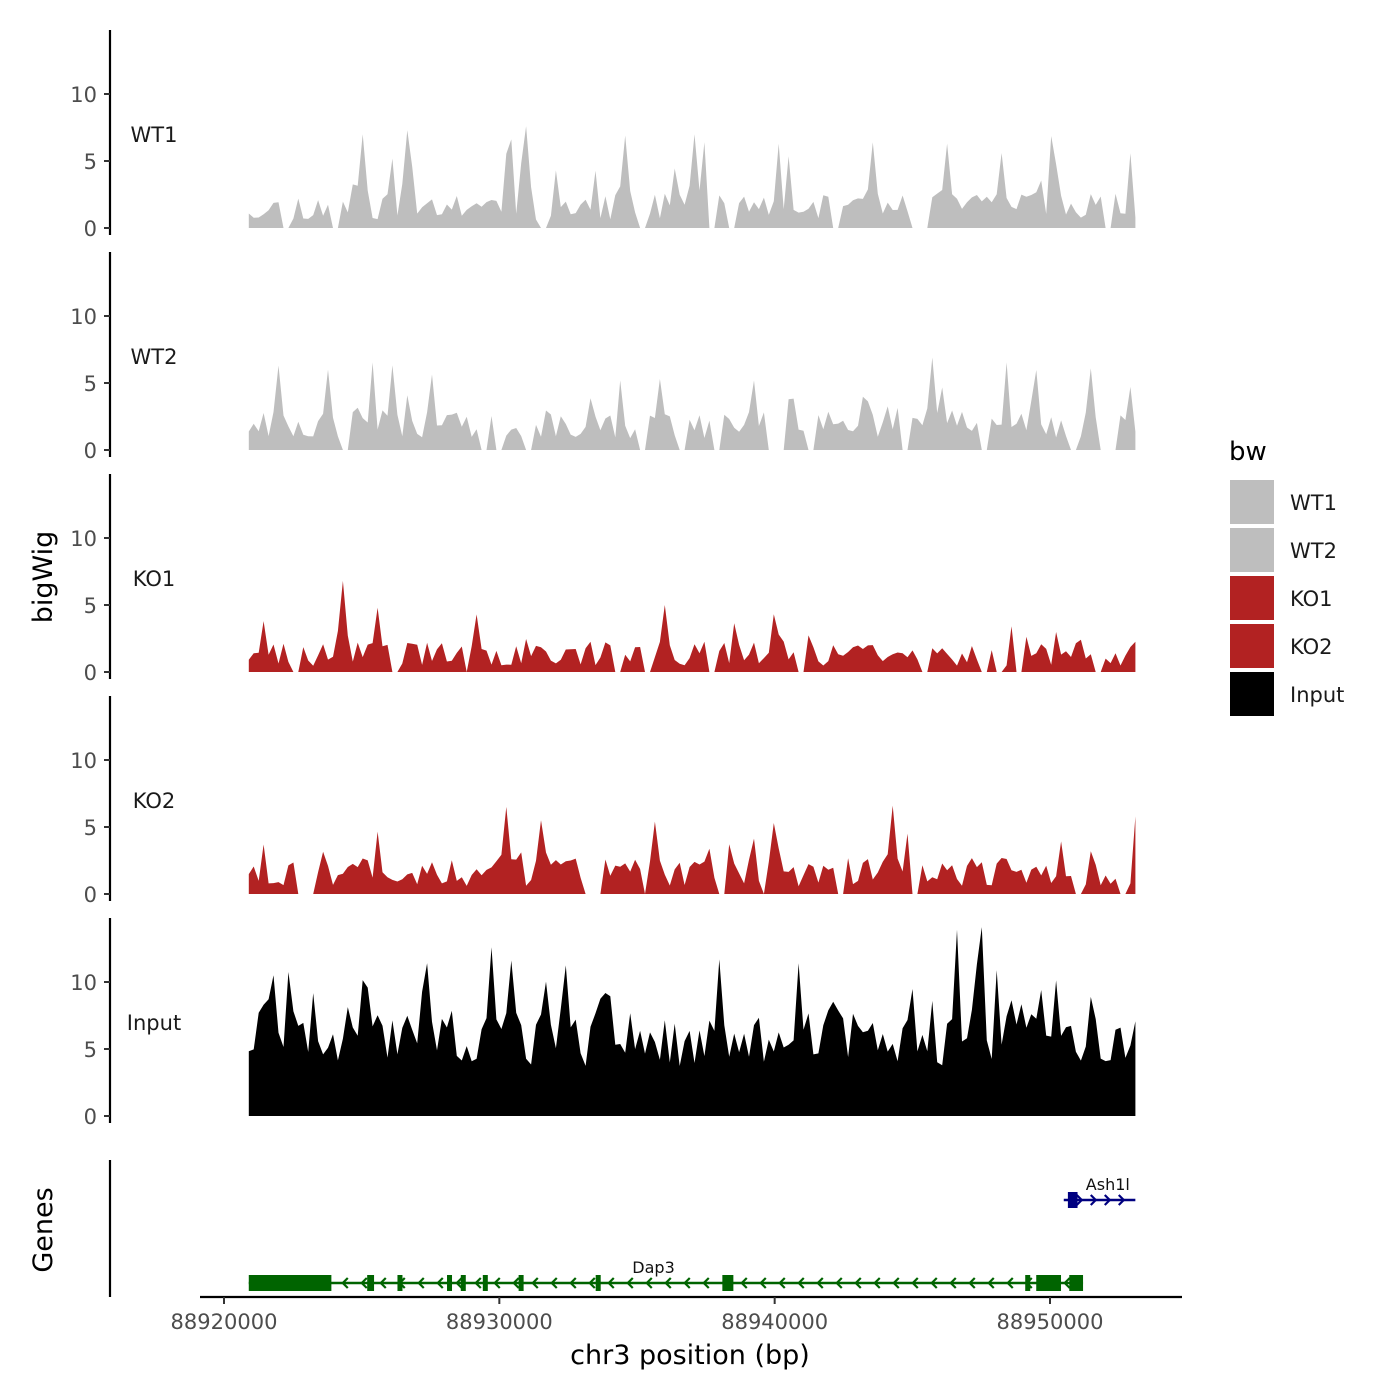  I want to click on gene-label: Dap3, so click(653, 1267).